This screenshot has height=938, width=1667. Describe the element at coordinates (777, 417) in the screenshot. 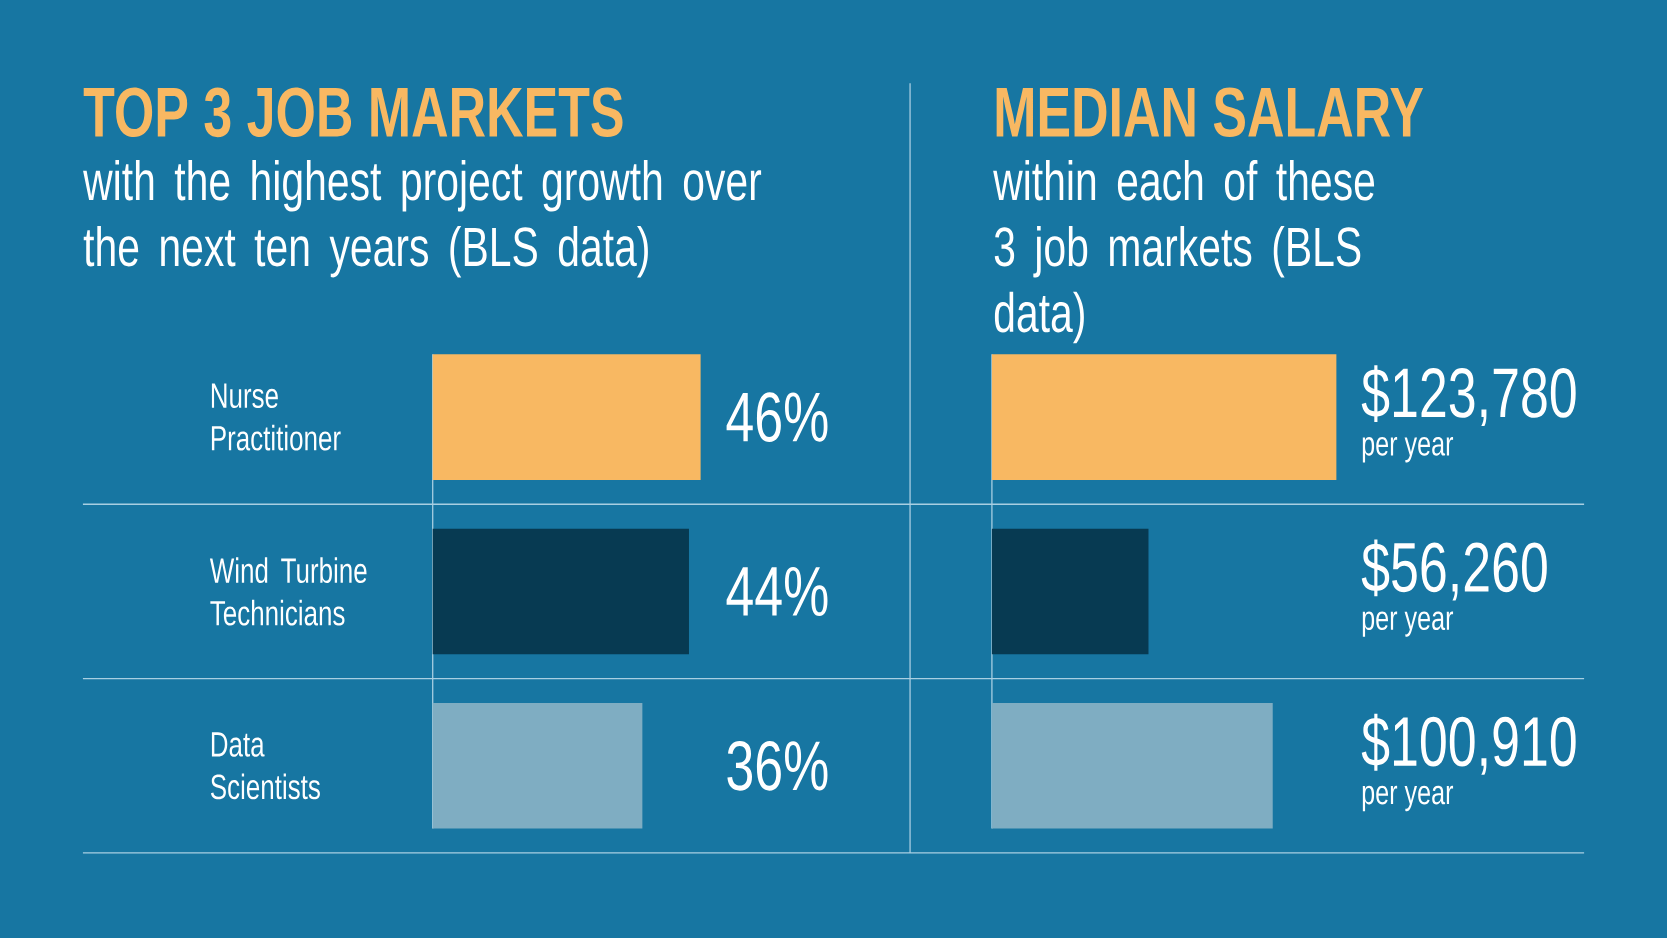

I see `data-label: 46%` at that location.